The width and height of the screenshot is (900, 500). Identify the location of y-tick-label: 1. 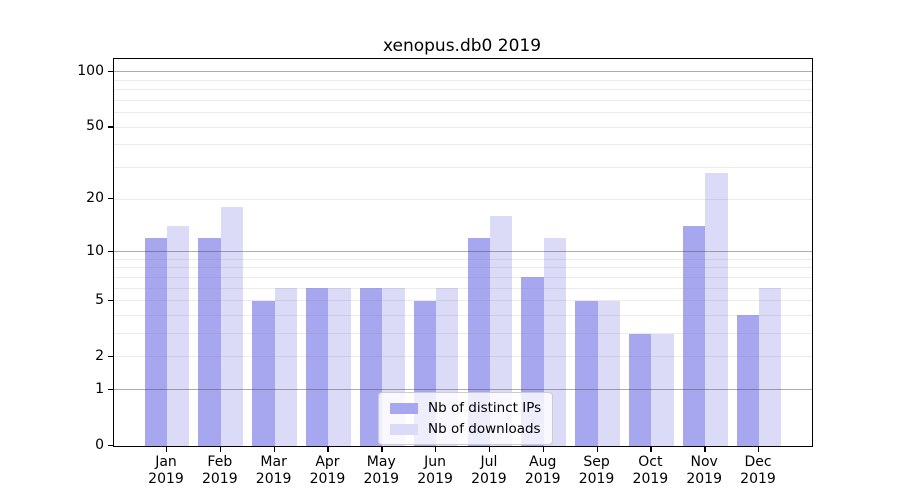
(99, 388).